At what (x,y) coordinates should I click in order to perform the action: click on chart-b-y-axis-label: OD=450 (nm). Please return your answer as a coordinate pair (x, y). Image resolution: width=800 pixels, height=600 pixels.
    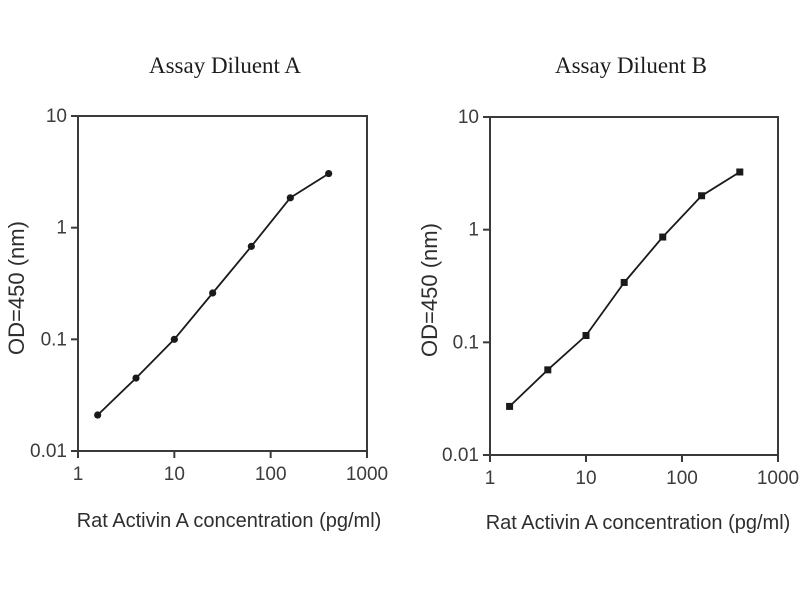
    Looking at the image, I should click on (429, 290).